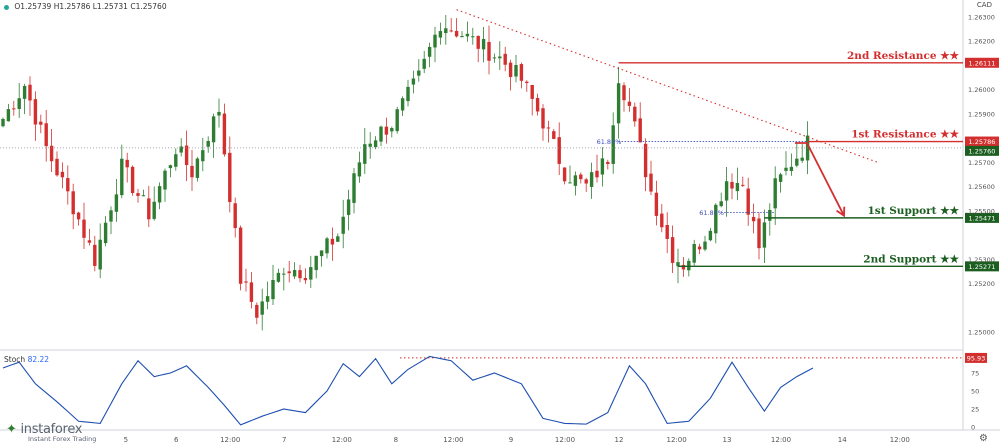  Describe the element at coordinates (33, 6) in the screenshot. I see `ohlc-open: O1.25739` at that location.